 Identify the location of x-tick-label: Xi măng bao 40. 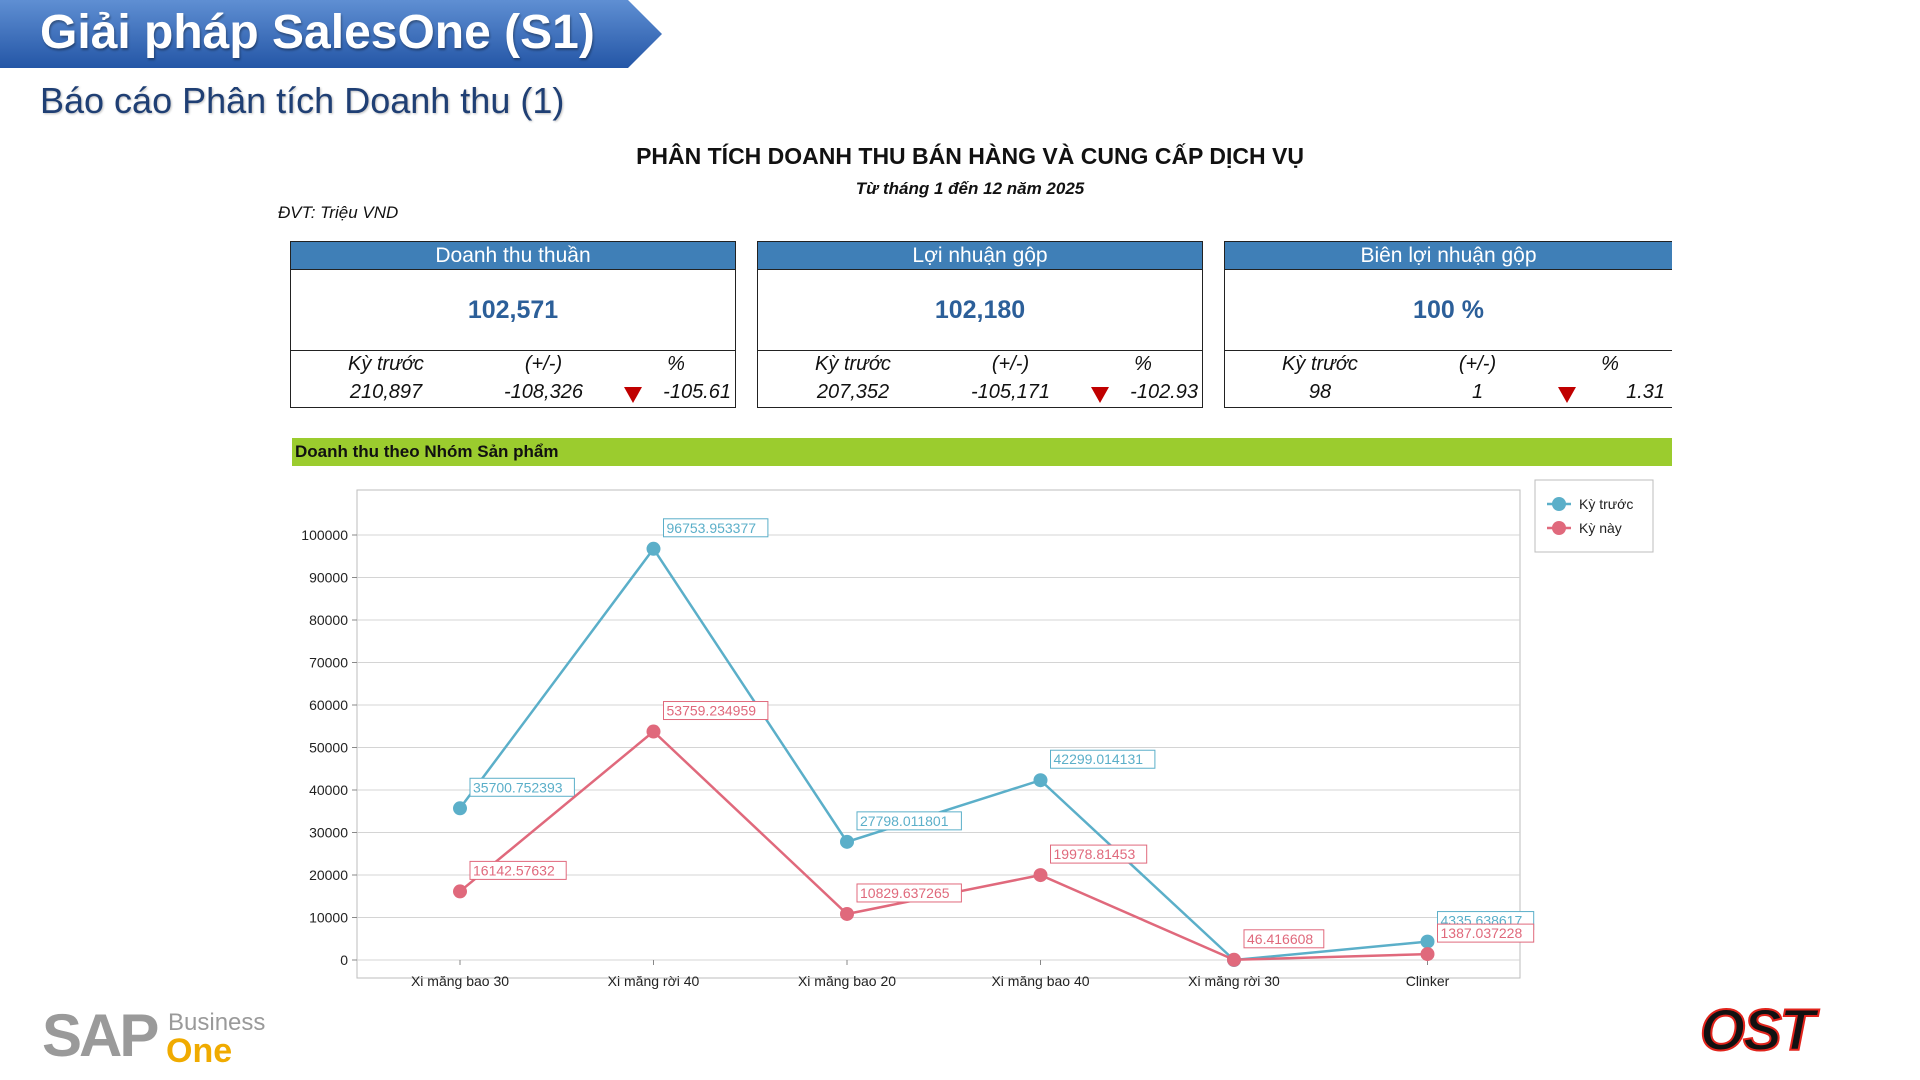
(1040, 981).